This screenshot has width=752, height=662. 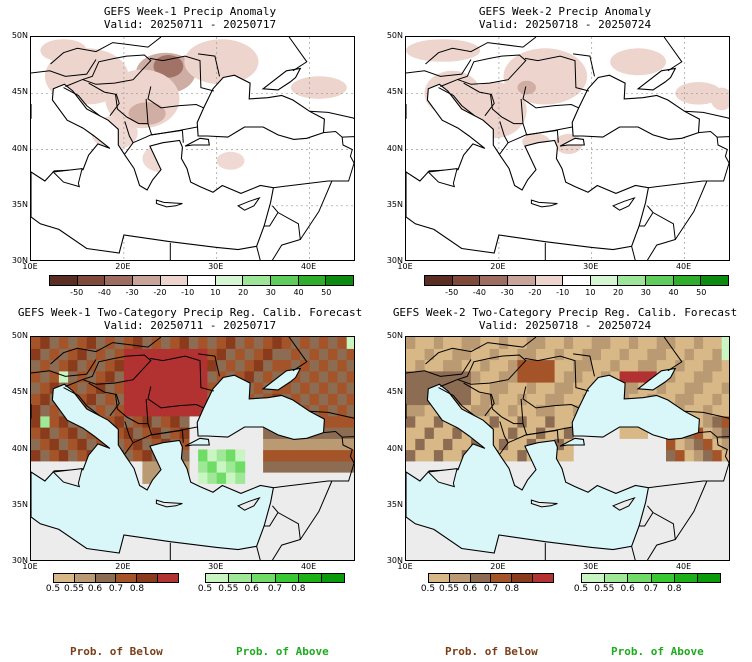 I want to click on week1-anomaly-map, so click(x=192, y=148).